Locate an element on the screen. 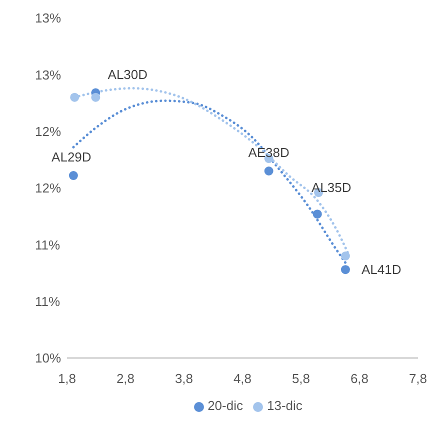 Image resolution: width=446 pixels, height=437 pixels. x-tick-label: 5,8 is located at coordinates (301, 378).